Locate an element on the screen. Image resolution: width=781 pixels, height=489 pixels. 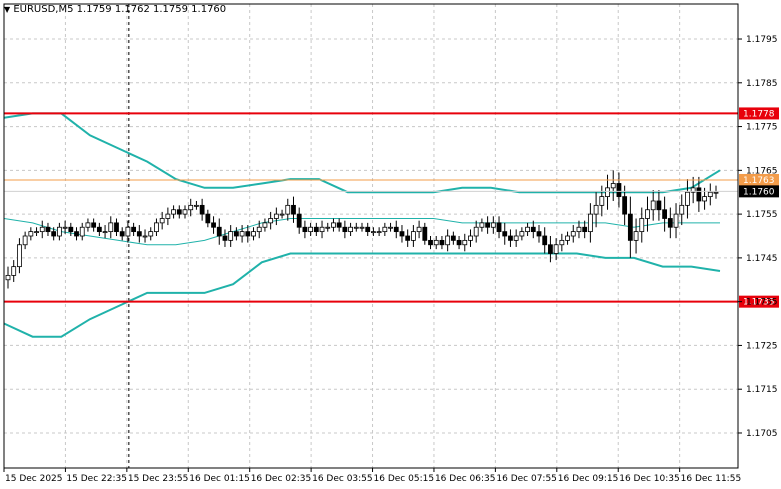
y-tick-label: 1.1775 is located at coordinates (762, 128).